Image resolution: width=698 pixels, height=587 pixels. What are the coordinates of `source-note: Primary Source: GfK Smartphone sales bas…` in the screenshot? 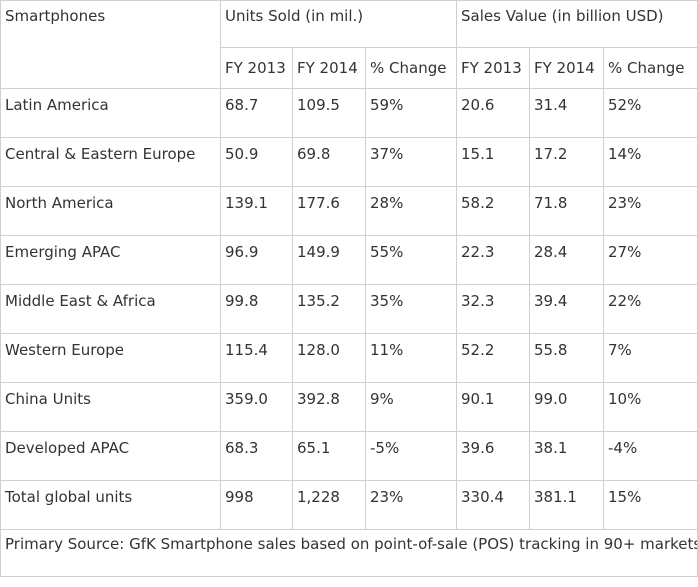 It's located at (349, 553).